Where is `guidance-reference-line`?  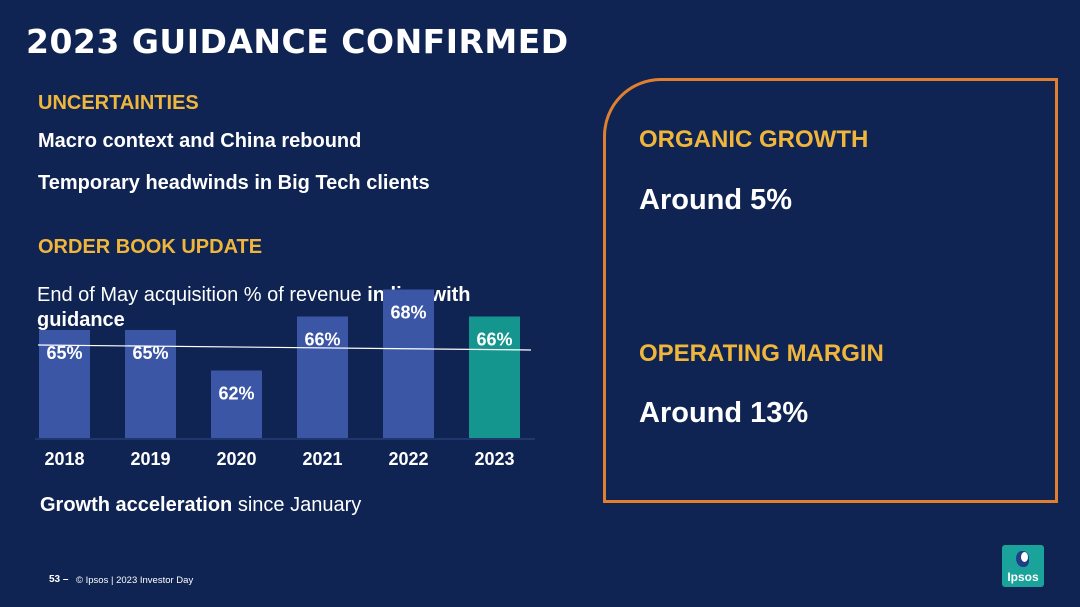 guidance-reference-line is located at coordinates (284, 347).